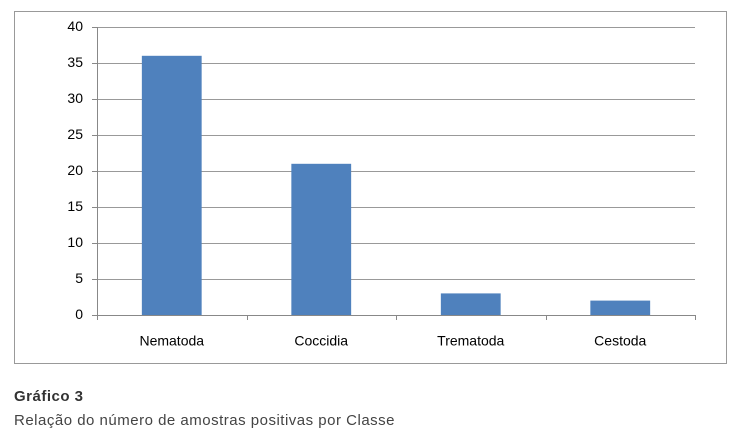  Describe the element at coordinates (49, 396) in the screenshot. I see `figure-label: Gráfico 3` at that location.